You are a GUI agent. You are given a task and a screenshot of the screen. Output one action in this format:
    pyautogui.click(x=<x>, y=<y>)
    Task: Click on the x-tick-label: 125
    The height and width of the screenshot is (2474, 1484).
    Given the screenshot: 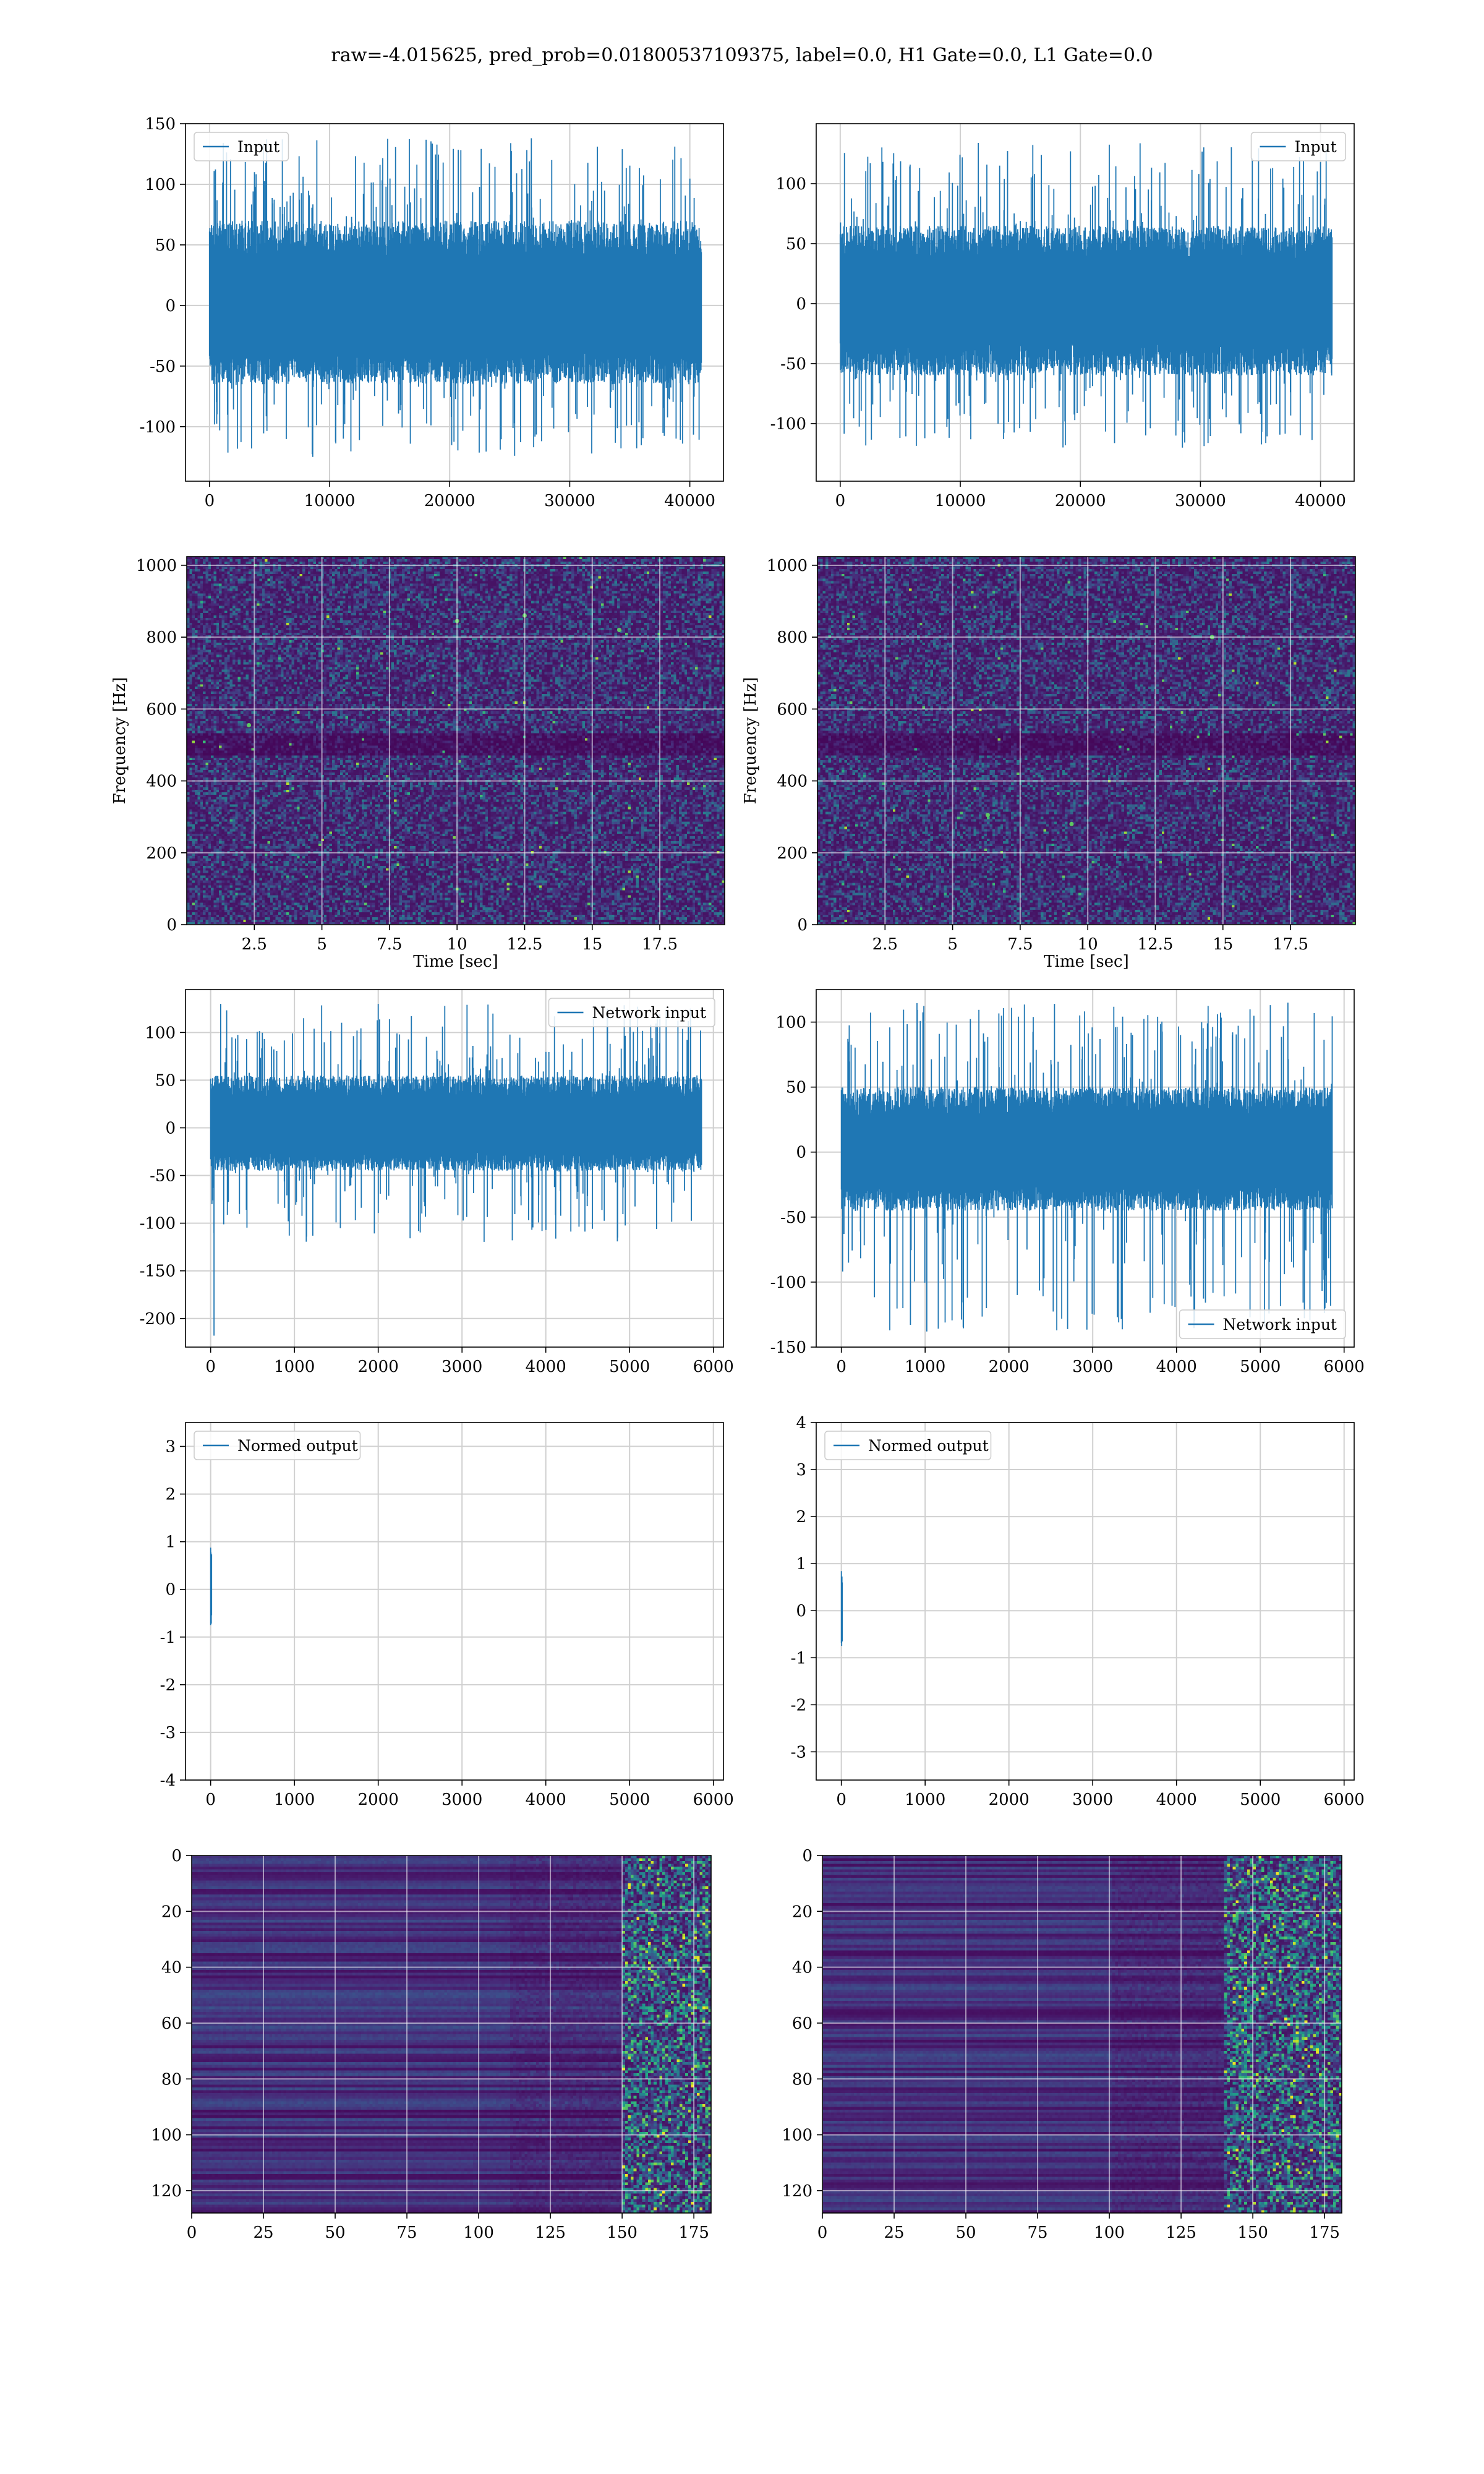 What is the action you would take?
    pyautogui.click(x=1181, y=2233)
    